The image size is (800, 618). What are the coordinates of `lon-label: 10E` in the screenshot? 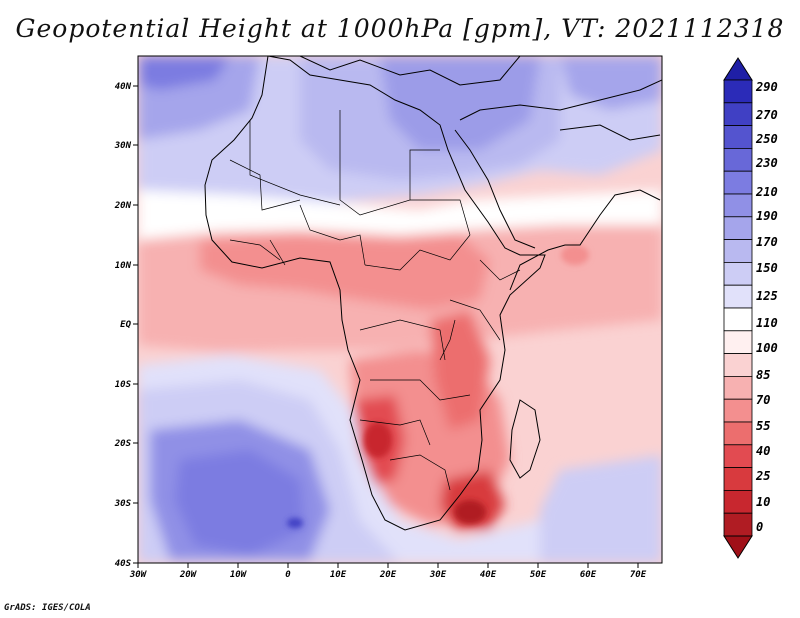 It's located at (338, 575).